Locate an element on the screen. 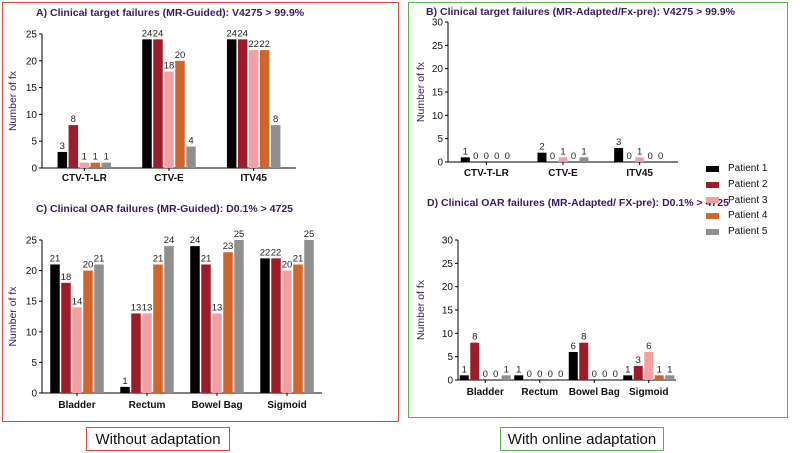 This screenshot has width=800, height=453. legend-item-patient-5: Patient 5 is located at coordinates (736, 232).